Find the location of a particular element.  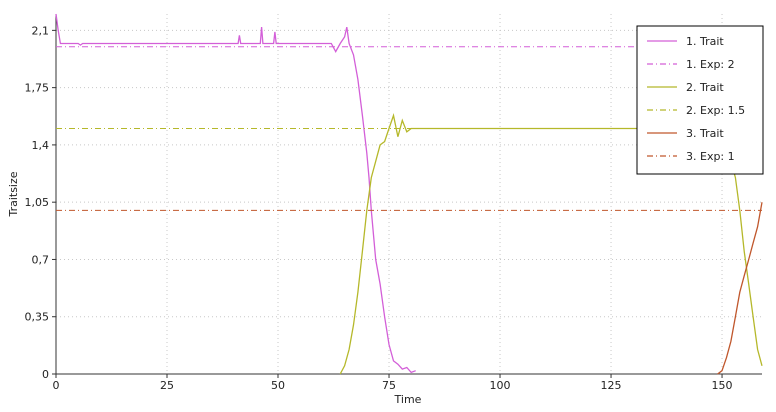

legend-box is located at coordinates (700, 100).